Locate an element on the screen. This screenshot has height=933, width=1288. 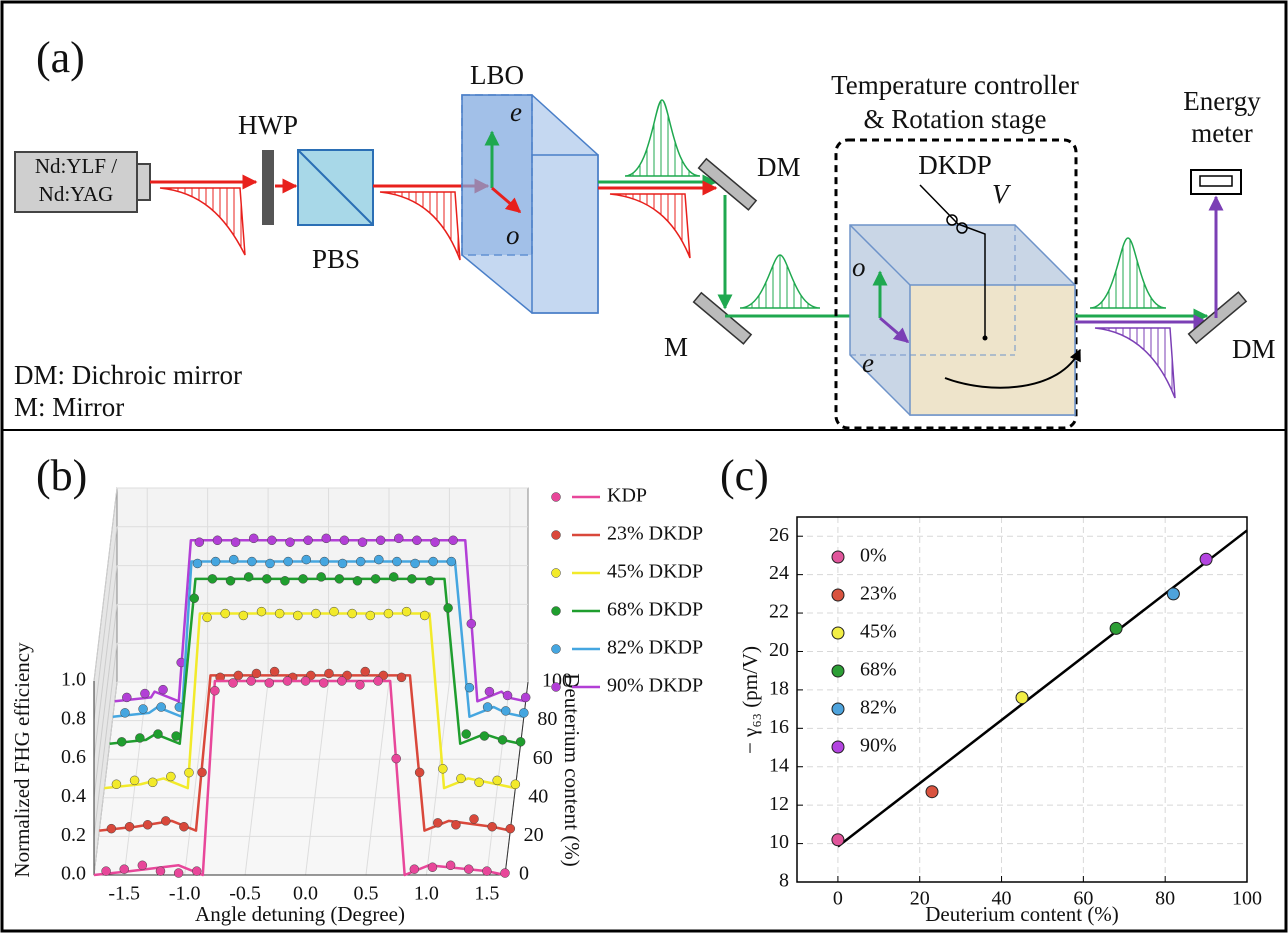
z-tick-label: 100 is located at coordinates (557, 681).